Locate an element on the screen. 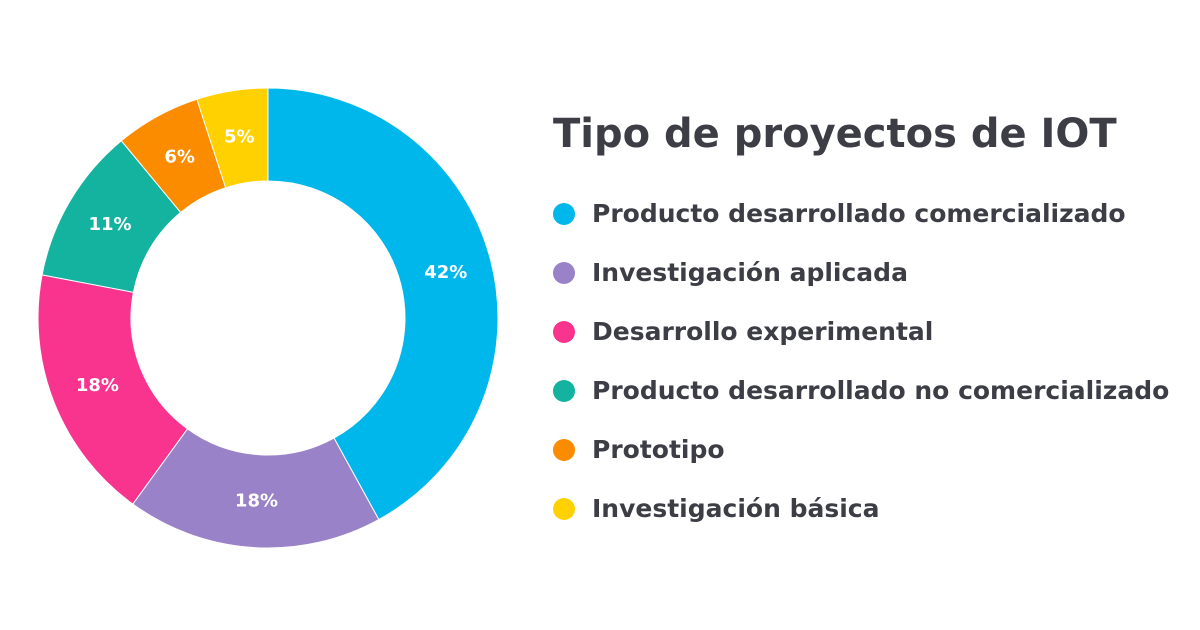 The width and height of the screenshot is (1200, 630). legend-item: Desarrollo experimental is located at coordinates (873, 331).